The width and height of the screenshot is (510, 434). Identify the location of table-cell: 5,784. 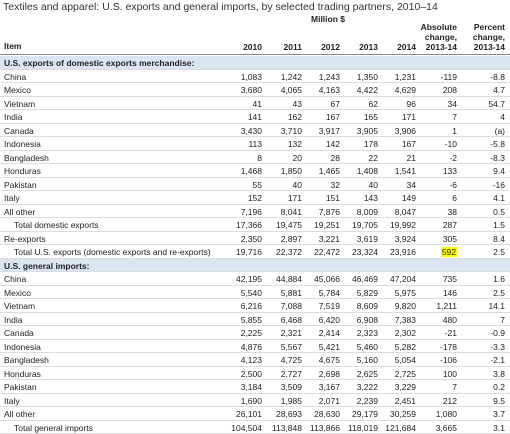
(315, 293).